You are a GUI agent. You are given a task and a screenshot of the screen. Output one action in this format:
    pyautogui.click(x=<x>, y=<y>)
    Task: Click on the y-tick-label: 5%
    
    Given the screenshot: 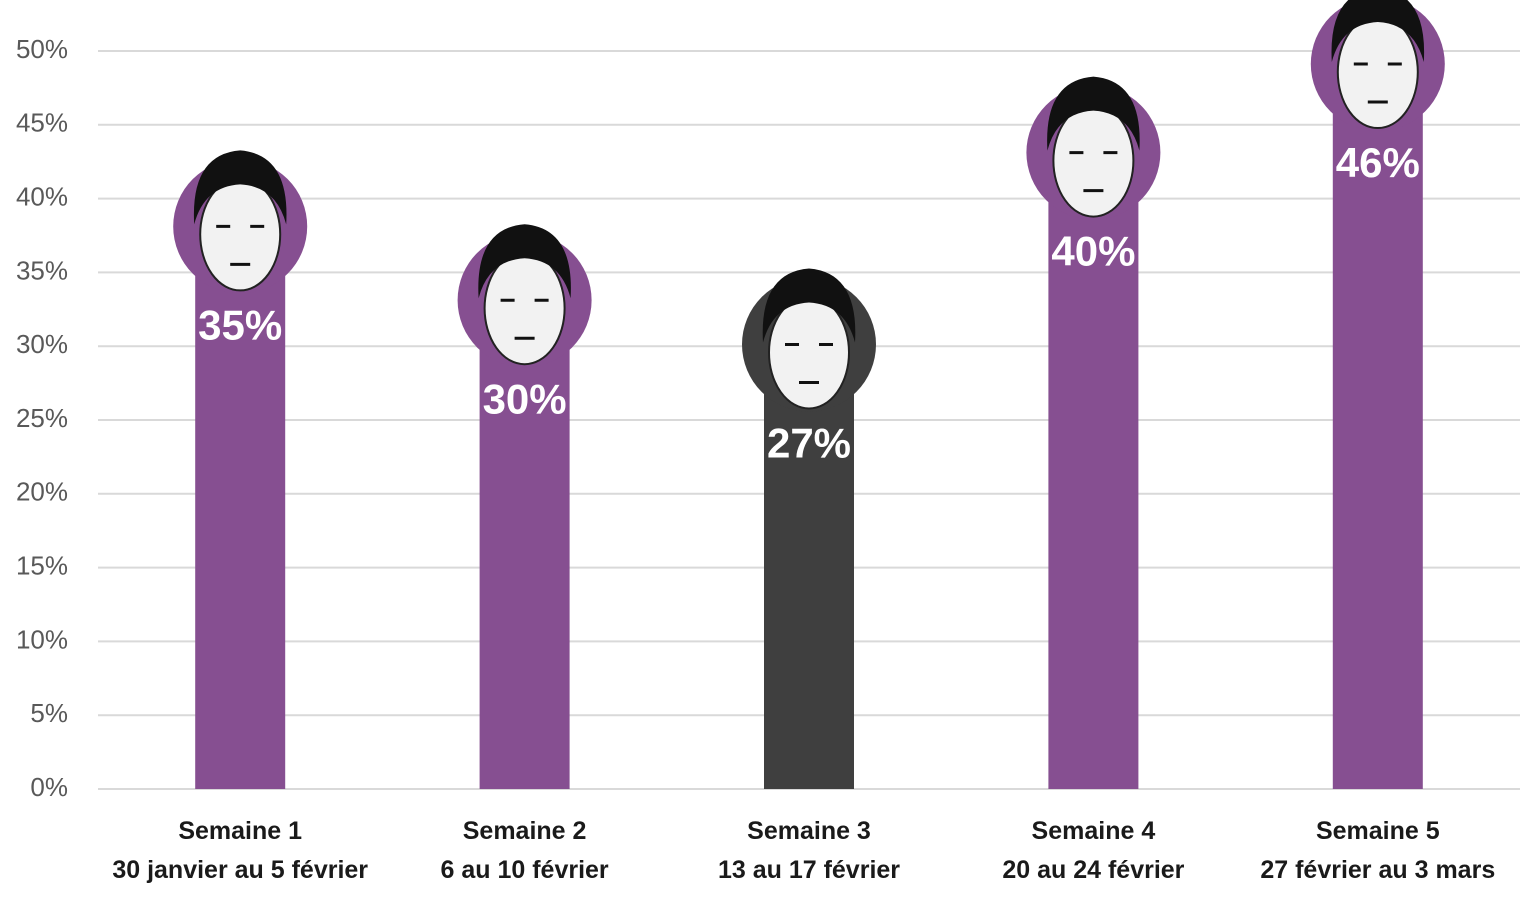 What is the action you would take?
    pyautogui.click(x=49, y=713)
    